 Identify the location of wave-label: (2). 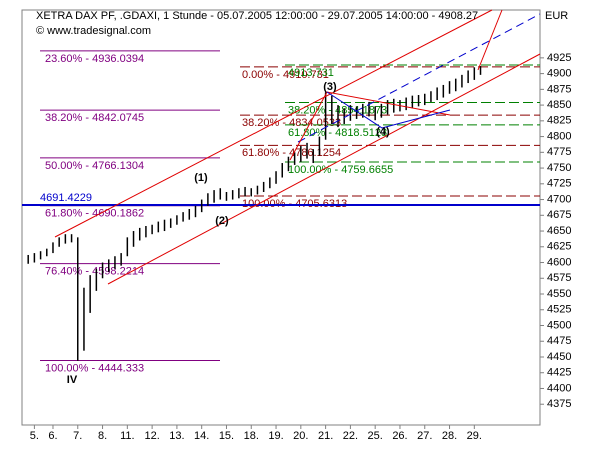
(222, 221).